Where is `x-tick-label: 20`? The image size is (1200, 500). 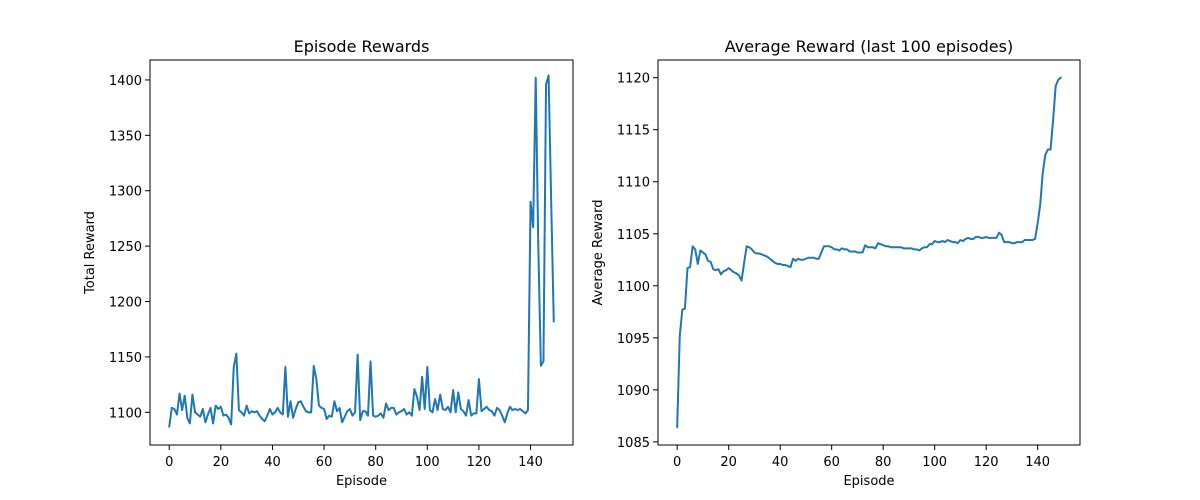 x-tick-label: 20 is located at coordinates (221, 462).